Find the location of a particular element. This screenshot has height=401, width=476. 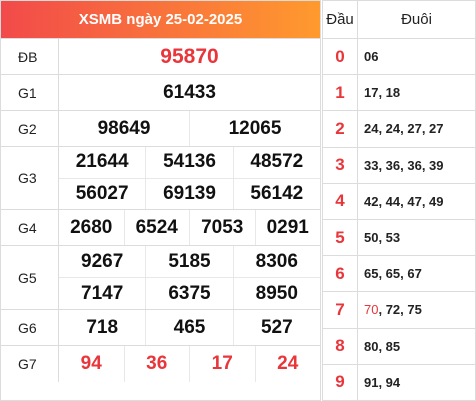

prize-label: G1 is located at coordinates (30, 92).